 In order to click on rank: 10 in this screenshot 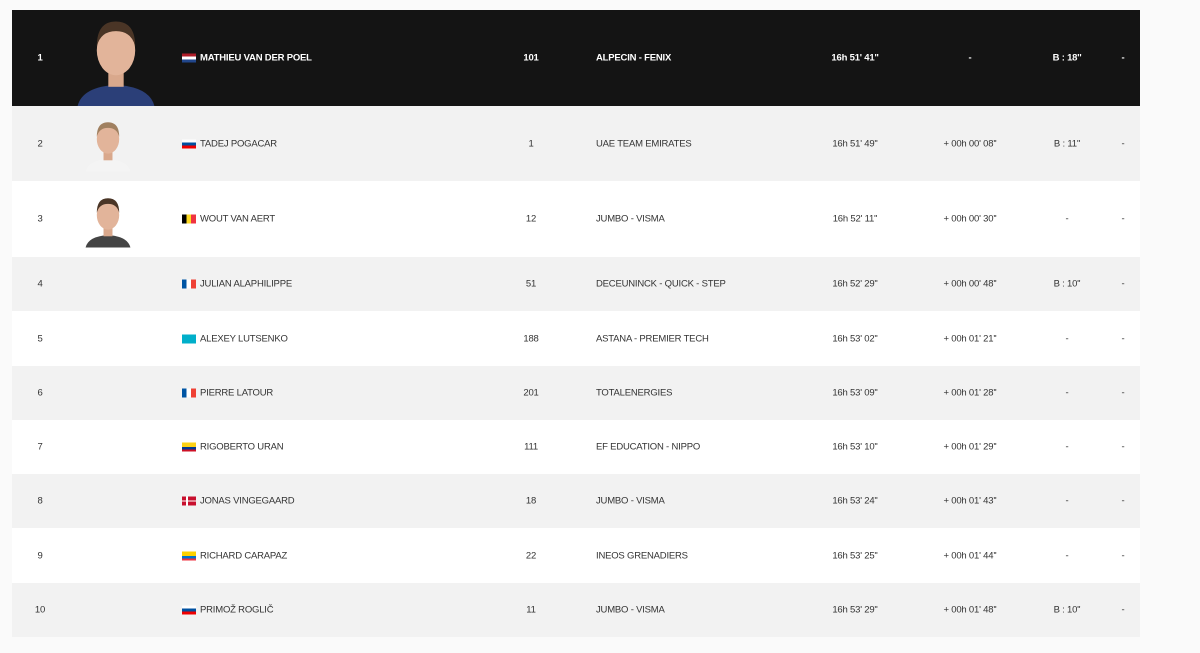, I will do `click(40, 610)`.